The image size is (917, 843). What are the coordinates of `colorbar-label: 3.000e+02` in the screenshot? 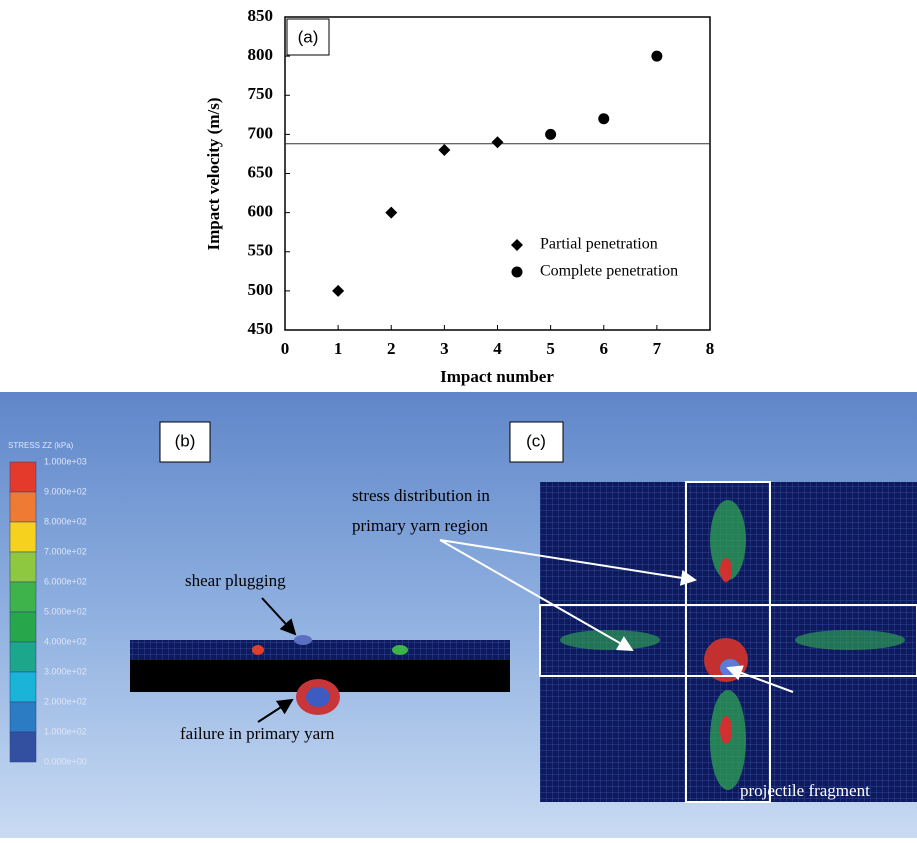 It's located at (65, 671).